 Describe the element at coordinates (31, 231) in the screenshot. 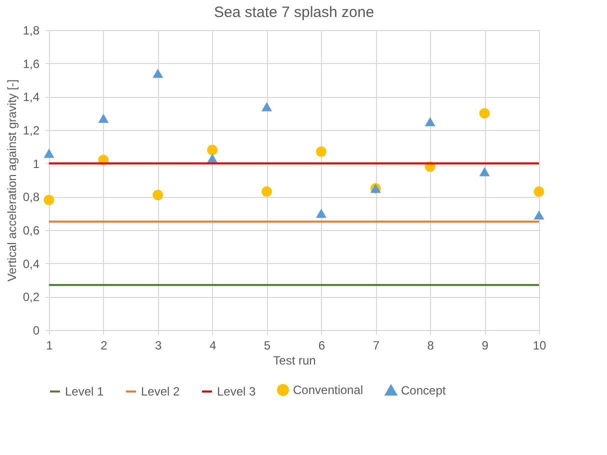

I see `y-tick-label: 0,6` at that location.